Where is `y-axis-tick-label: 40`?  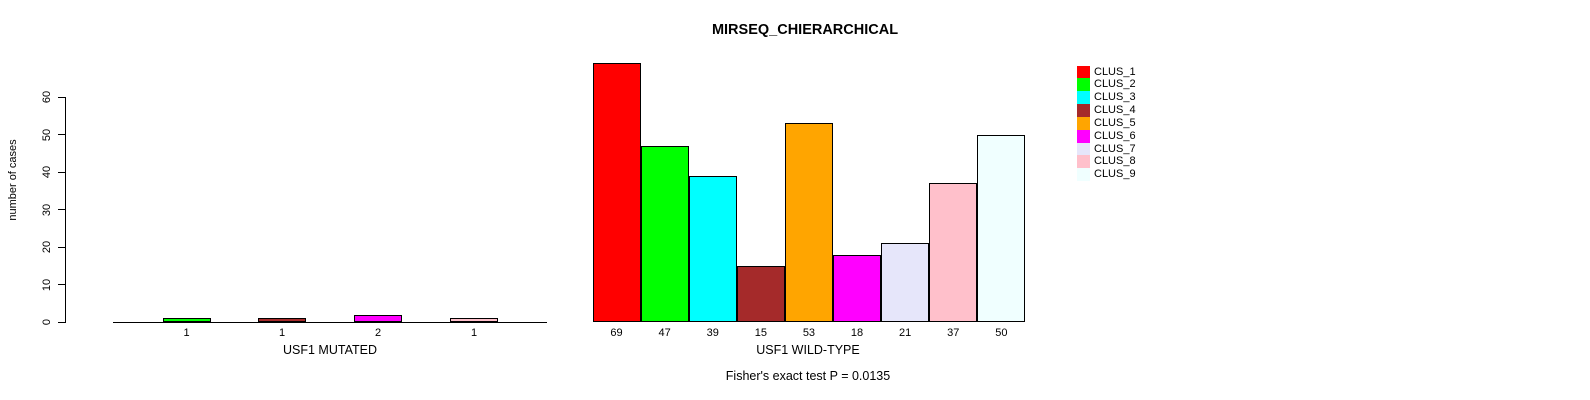 y-axis-tick-label: 40 is located at coordinates (47, 172).